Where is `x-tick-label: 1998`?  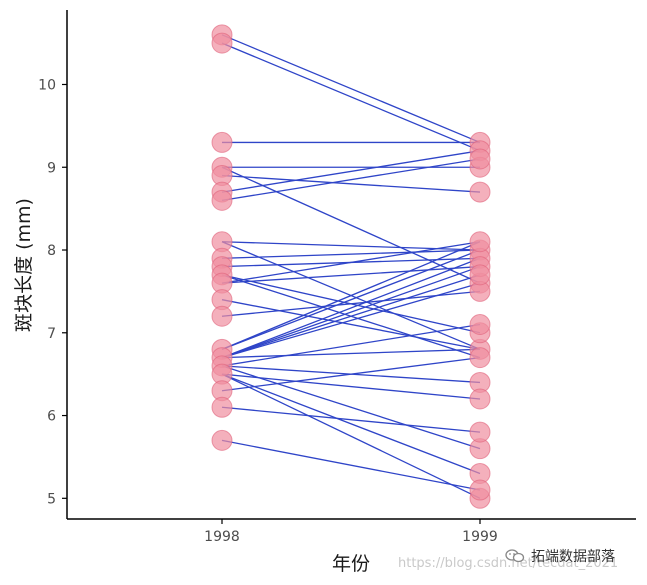
x-tick-label: 1998 is located at coordinates (222, 537).